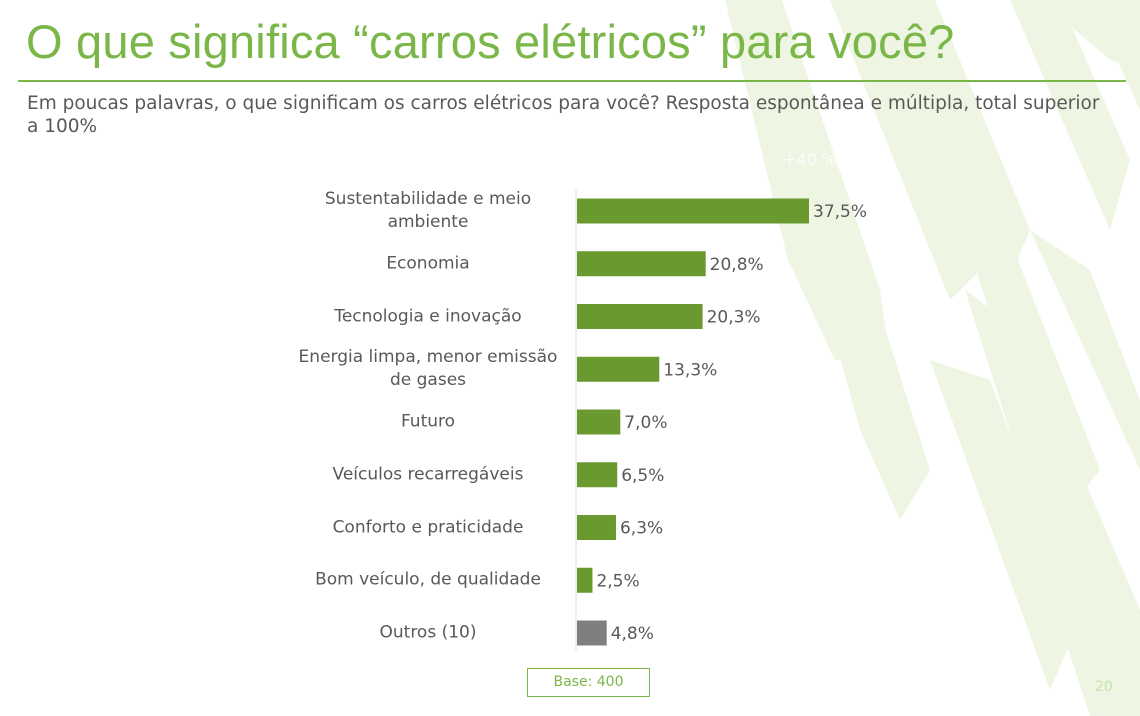  I want to click on page-number: 20, so click(1104, 687).